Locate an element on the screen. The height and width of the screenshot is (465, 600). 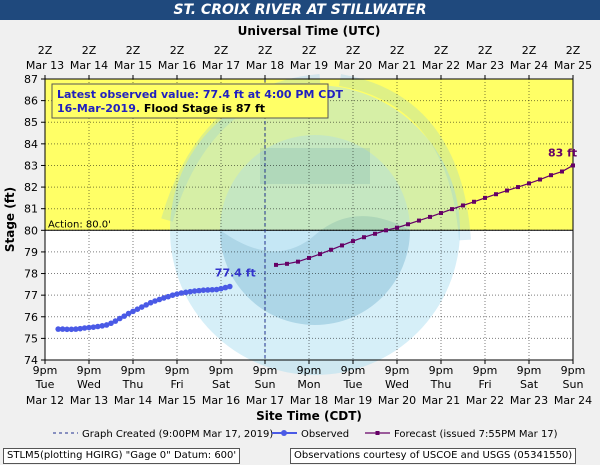
action-stage-label: Action: 80.0' is located at coordinates (79, 224).